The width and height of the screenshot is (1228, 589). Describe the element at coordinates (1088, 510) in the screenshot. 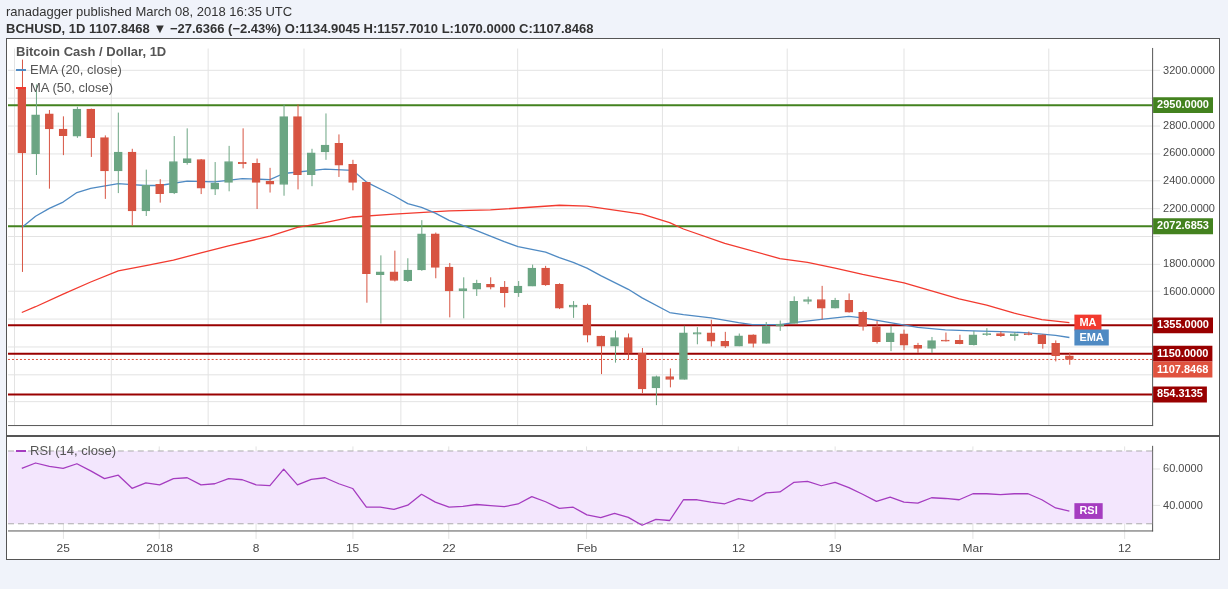

I see `annotation: RSI` at that location.